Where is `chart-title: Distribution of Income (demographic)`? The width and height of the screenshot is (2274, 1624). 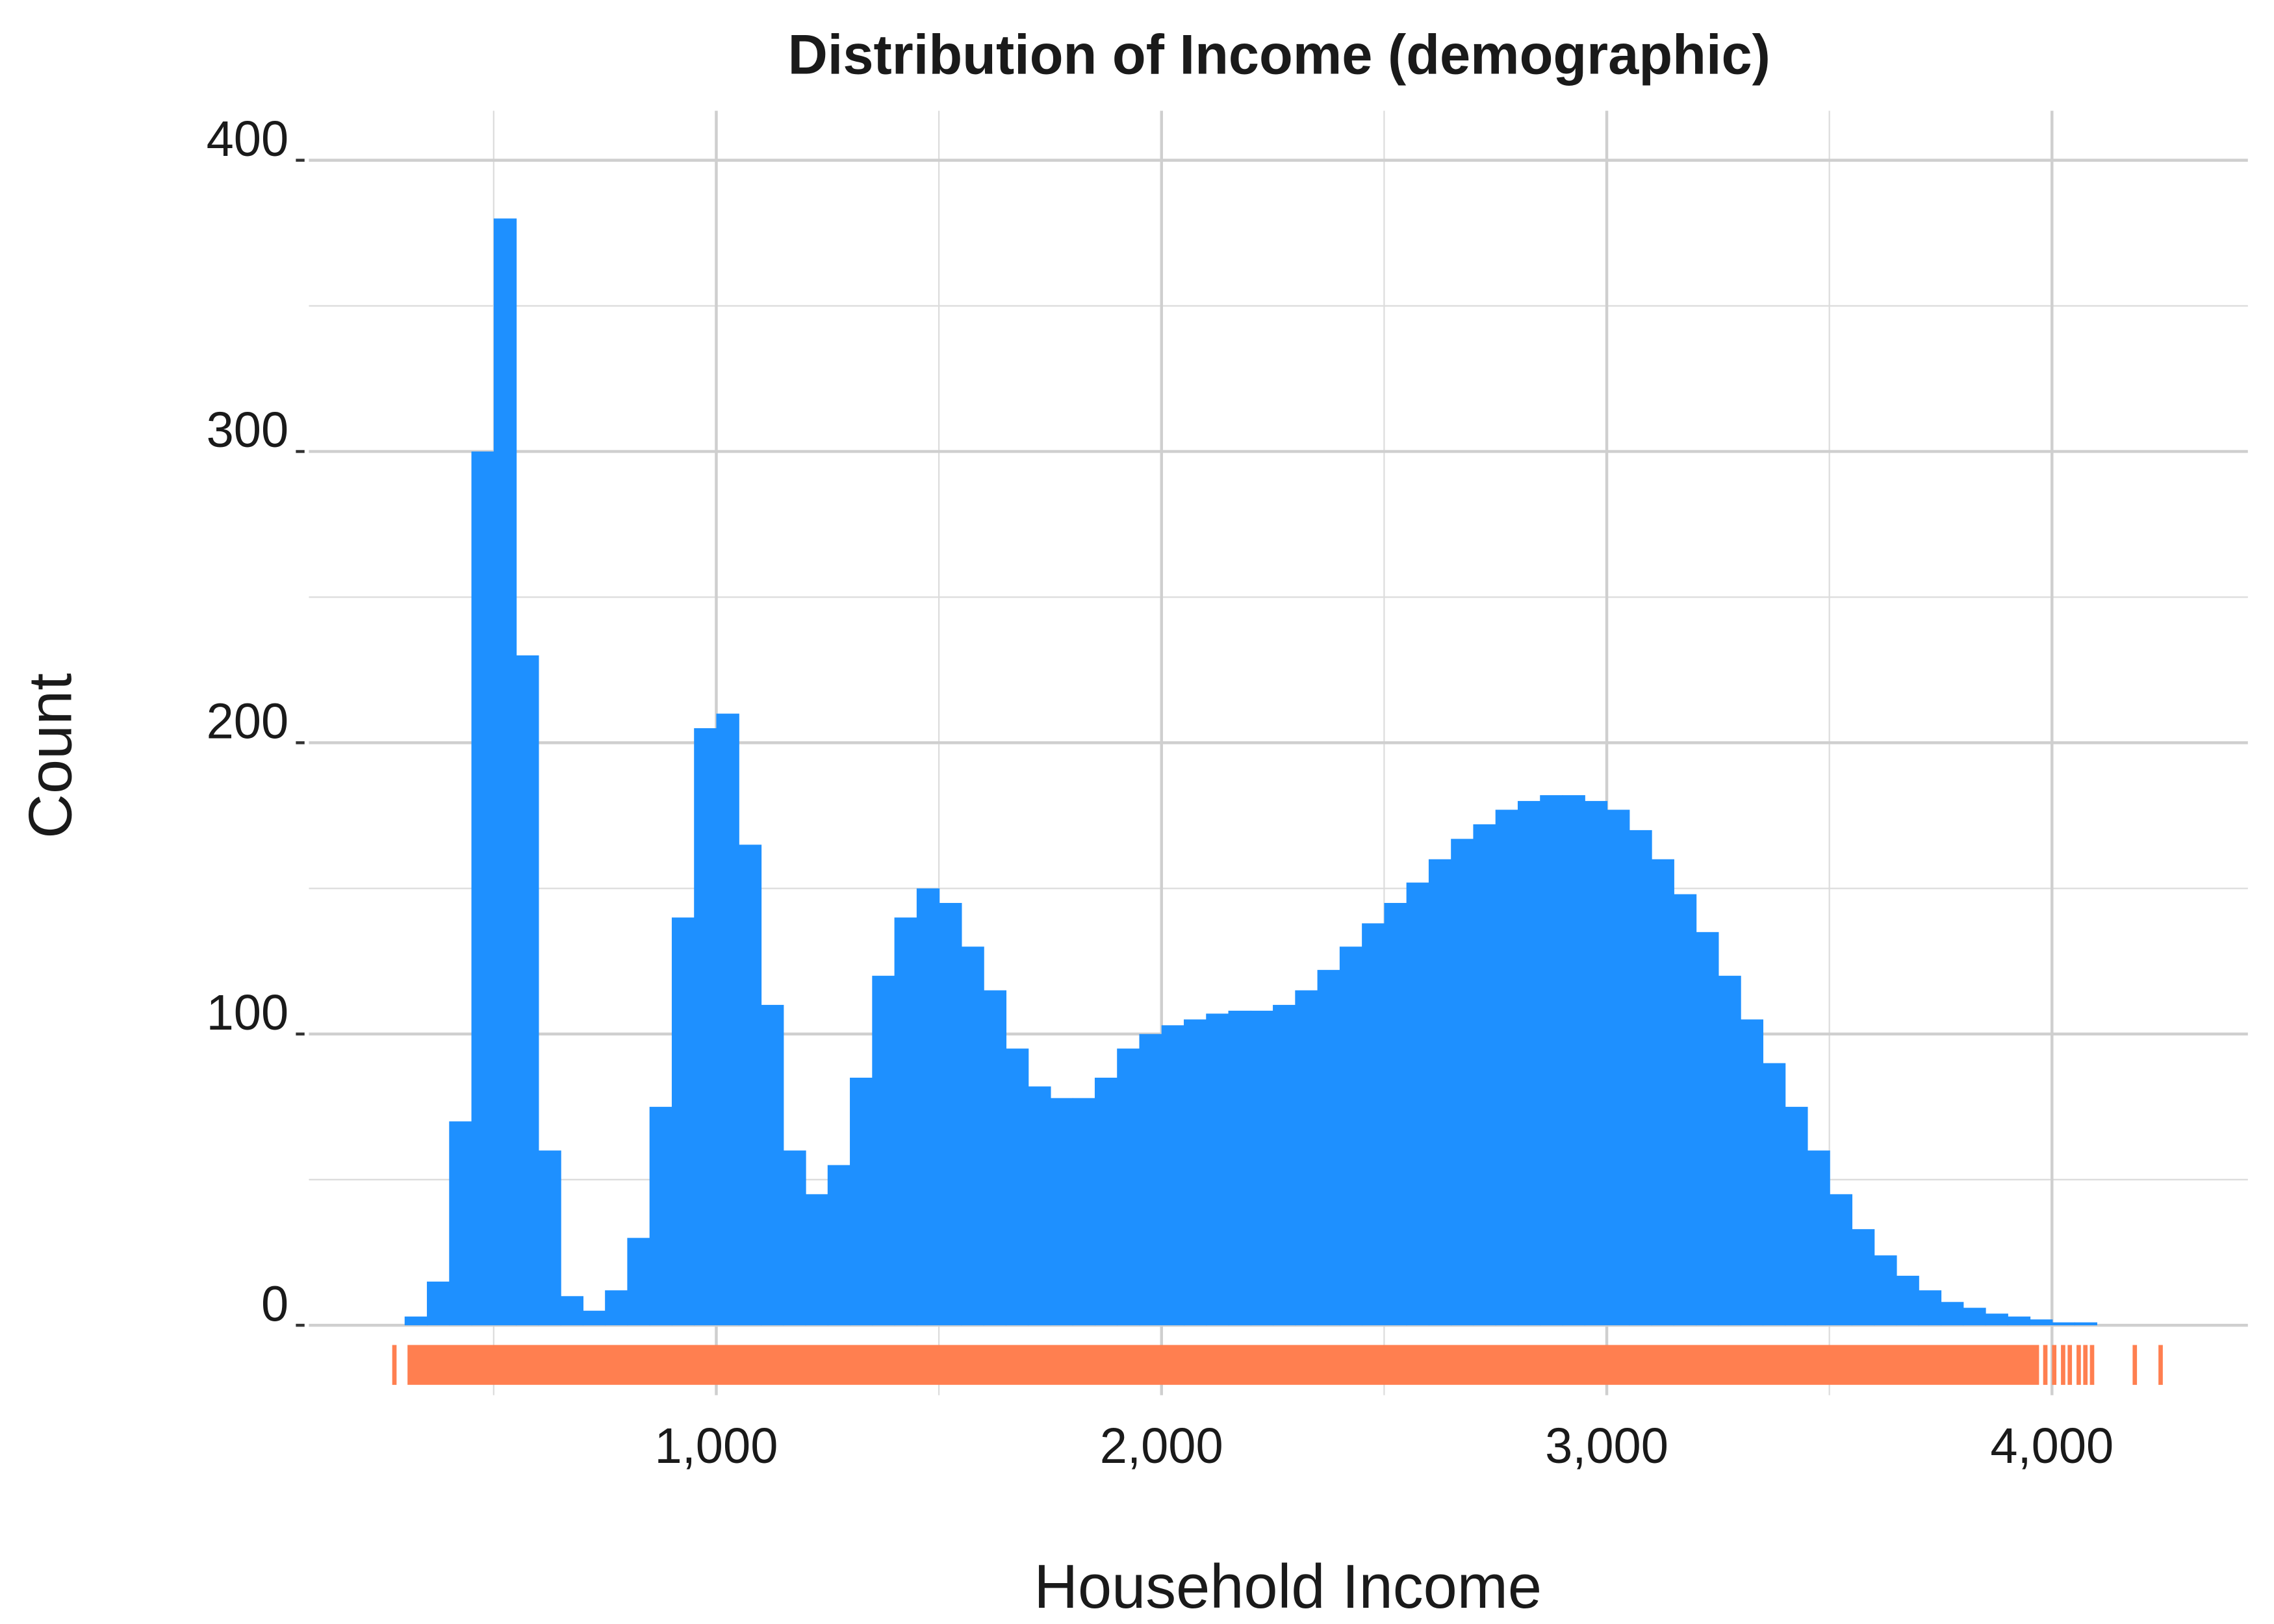 chart-title: Distribution of Income (demographic) is located at coordinates (1279, 55).